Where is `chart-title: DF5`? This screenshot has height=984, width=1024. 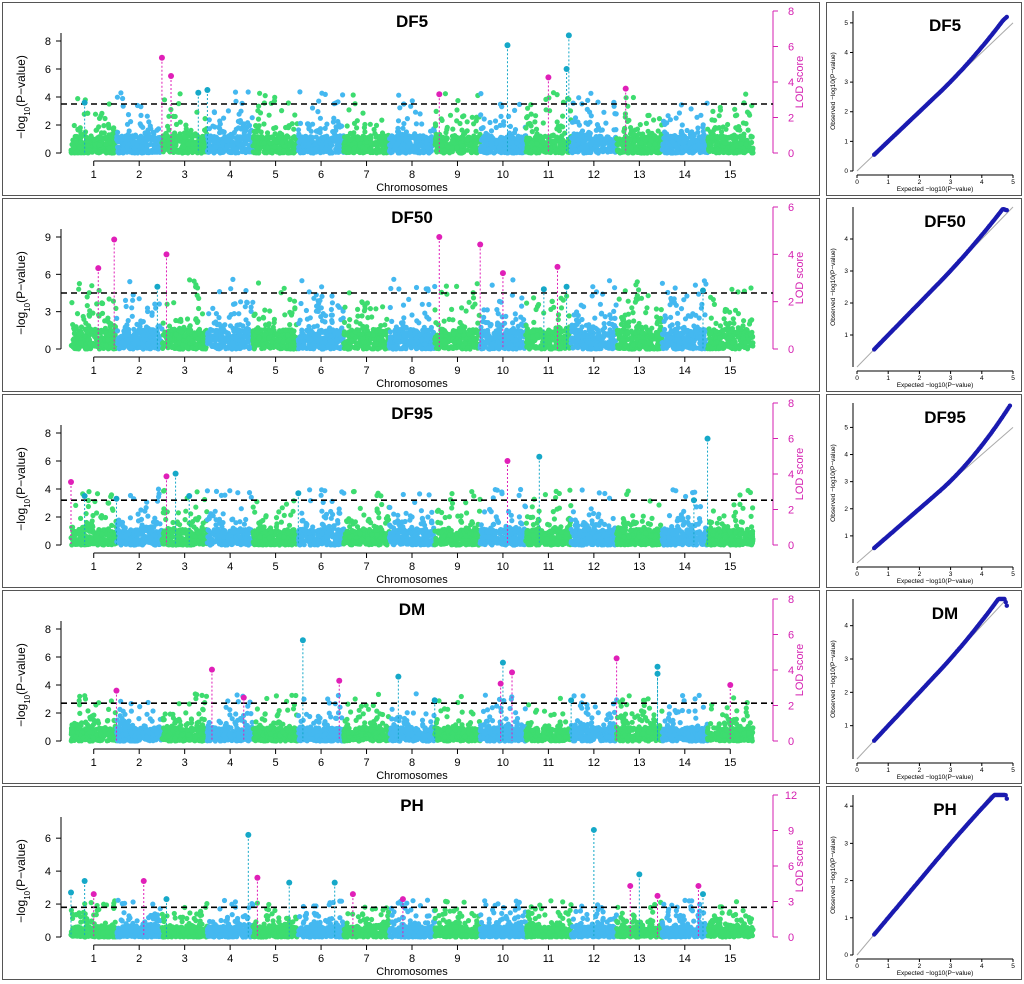
chart-title: DF5 is located at coordinates (412, 21).